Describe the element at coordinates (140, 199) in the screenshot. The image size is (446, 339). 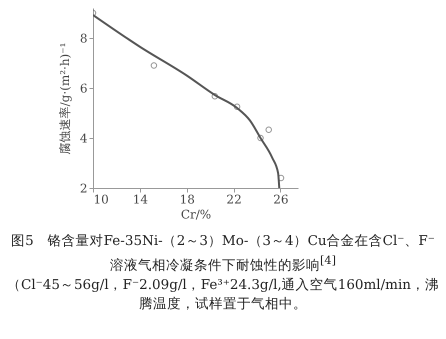
I see `x-tick-label: 14` at that location.